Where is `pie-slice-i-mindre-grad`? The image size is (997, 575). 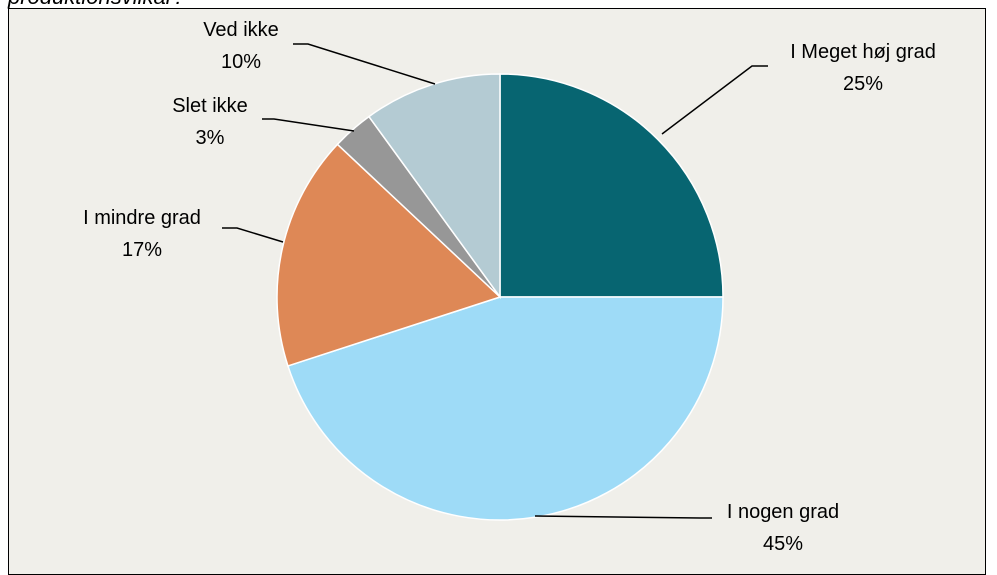 pie-slice-i-mindre-grad is located at coordinates (389, 255).